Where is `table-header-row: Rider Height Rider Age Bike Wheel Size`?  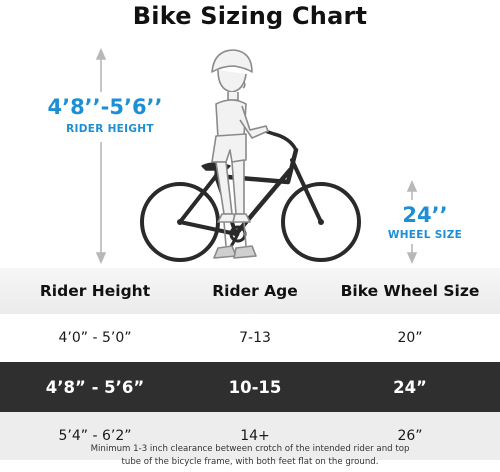
table-header-row: Rider Height Rider Age Bike Wheel Size is located at coordinates (250, 291).